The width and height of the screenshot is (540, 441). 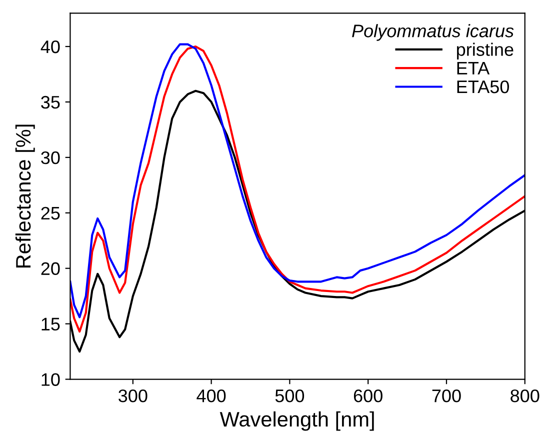 What do you see at coordinates (433, 32) in the screenshot?
I see `legend-title: Polyommatus icarus` at bounding box center [433, 32].